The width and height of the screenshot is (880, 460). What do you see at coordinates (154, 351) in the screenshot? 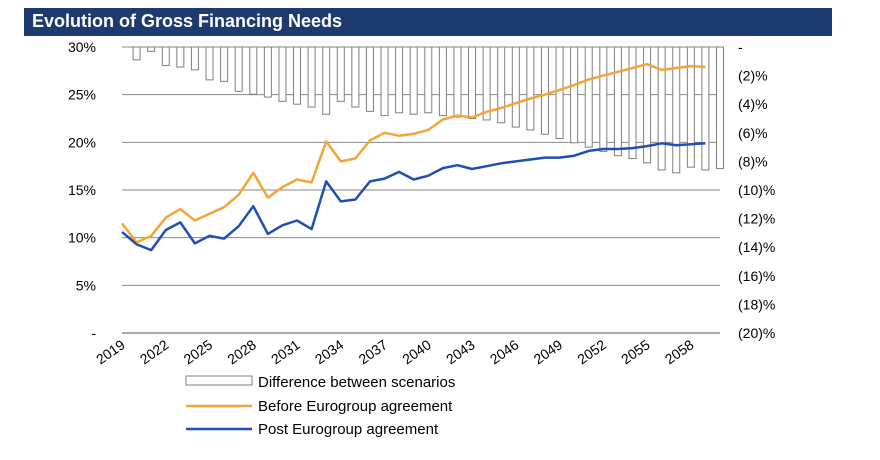
I see `x-tick-label: 2022` at bounding box center [154, 351].